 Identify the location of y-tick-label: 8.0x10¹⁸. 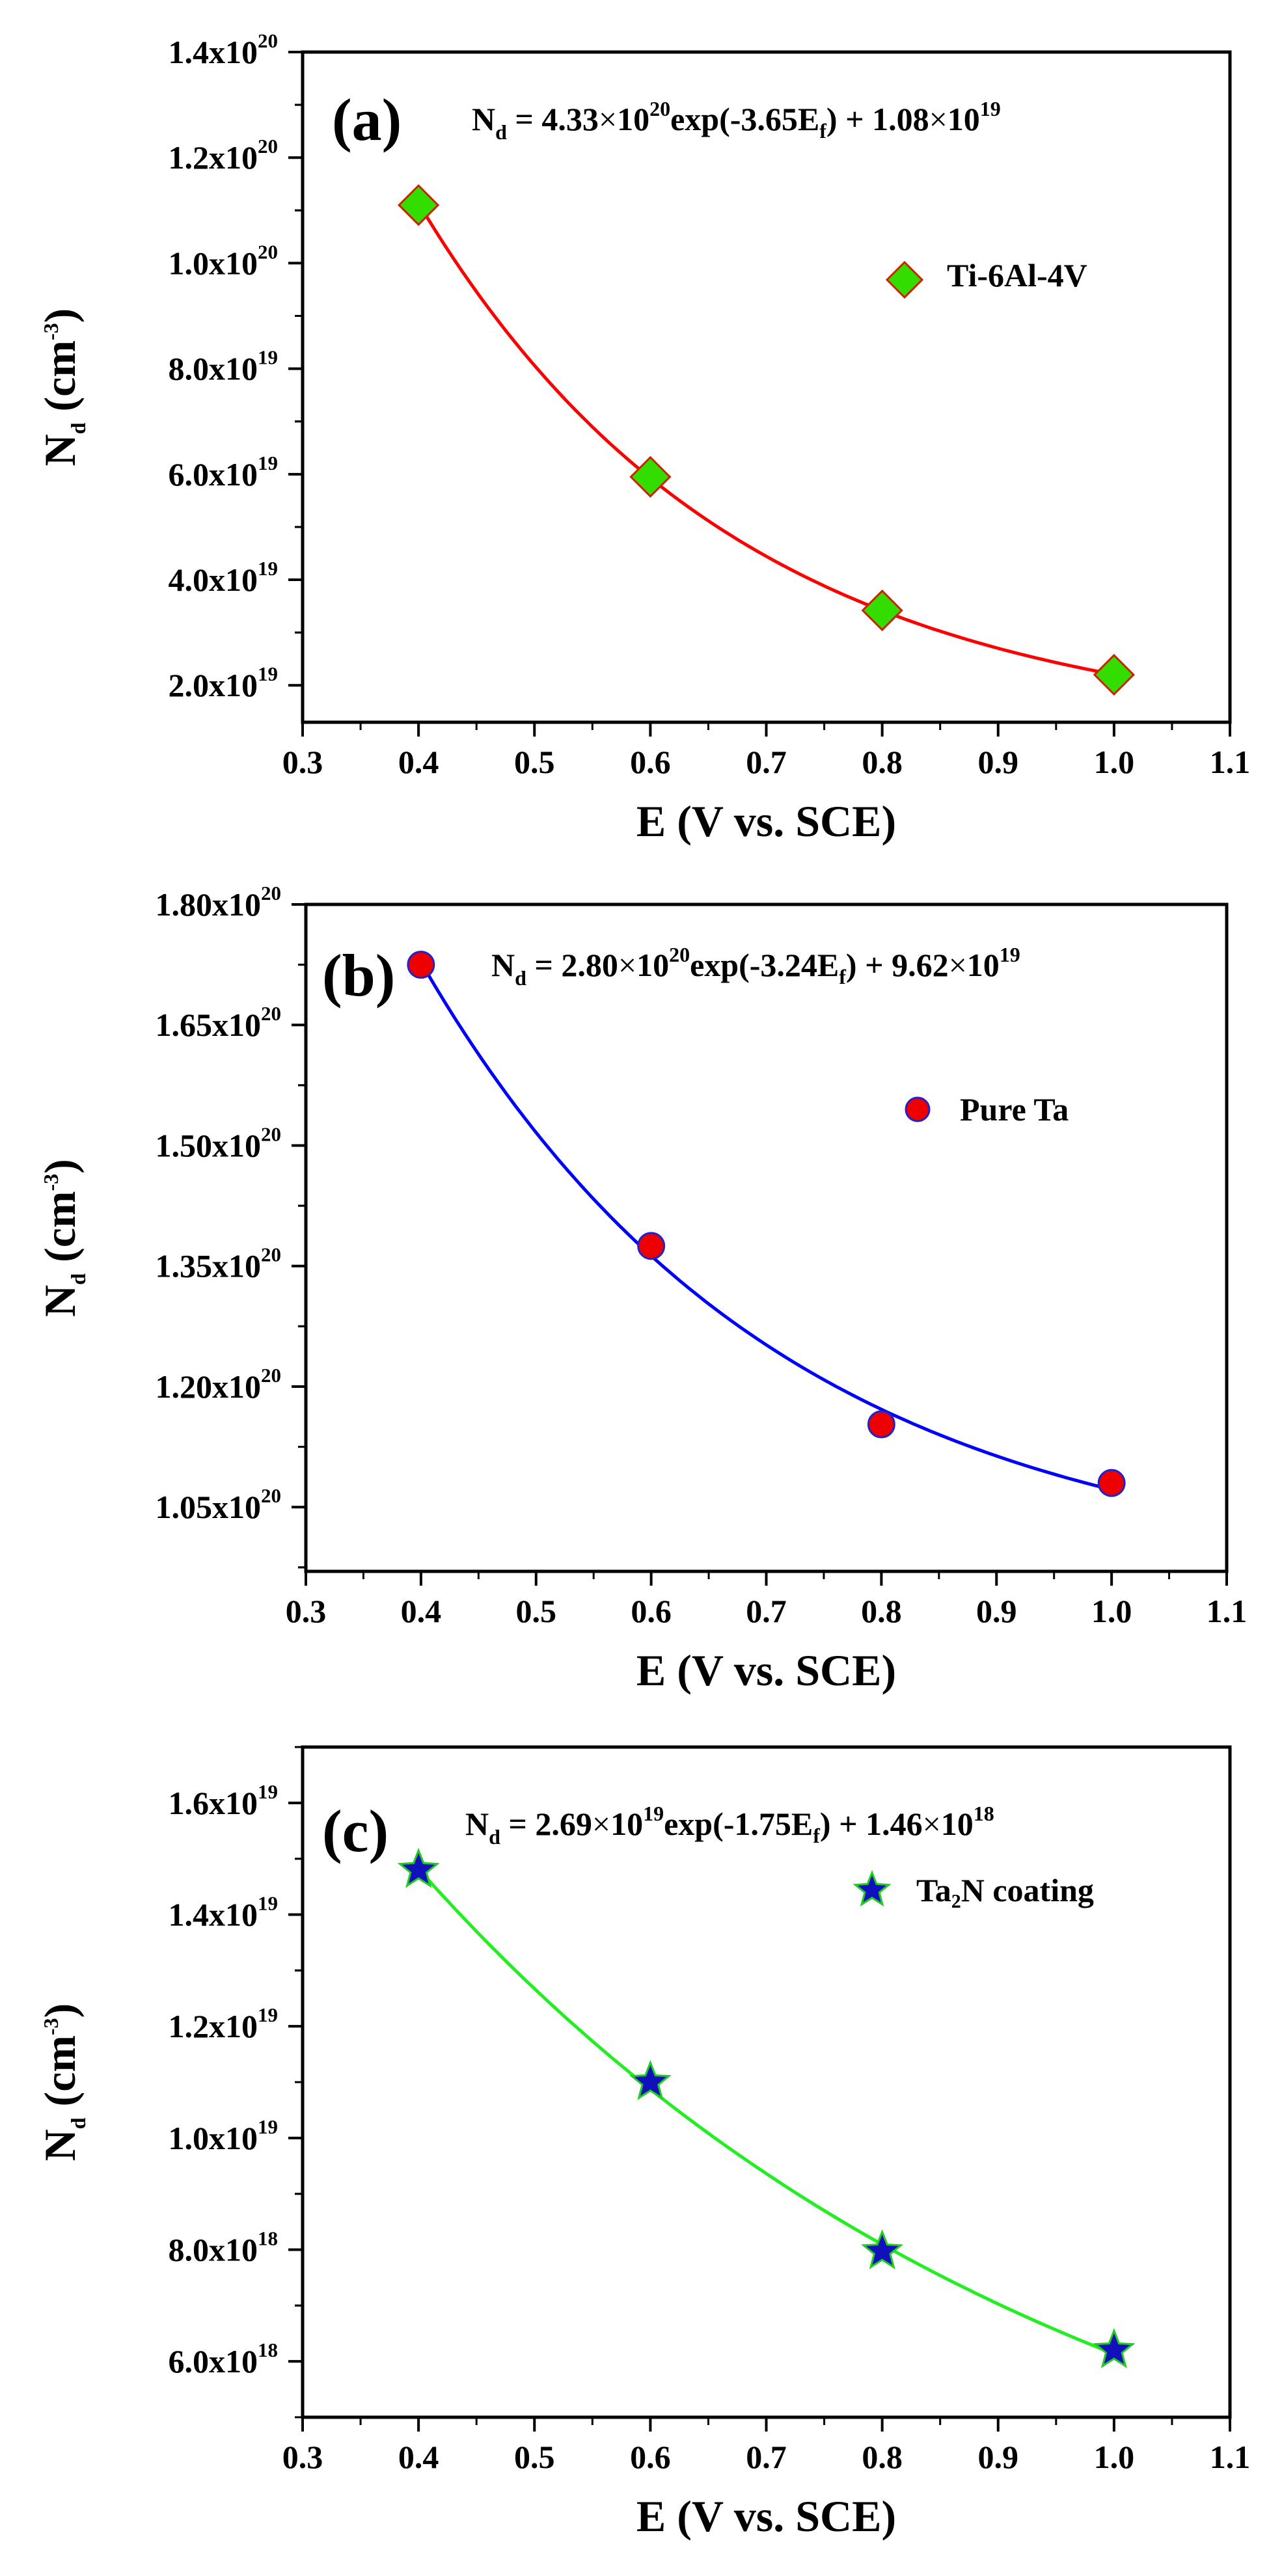
(224, 2247).